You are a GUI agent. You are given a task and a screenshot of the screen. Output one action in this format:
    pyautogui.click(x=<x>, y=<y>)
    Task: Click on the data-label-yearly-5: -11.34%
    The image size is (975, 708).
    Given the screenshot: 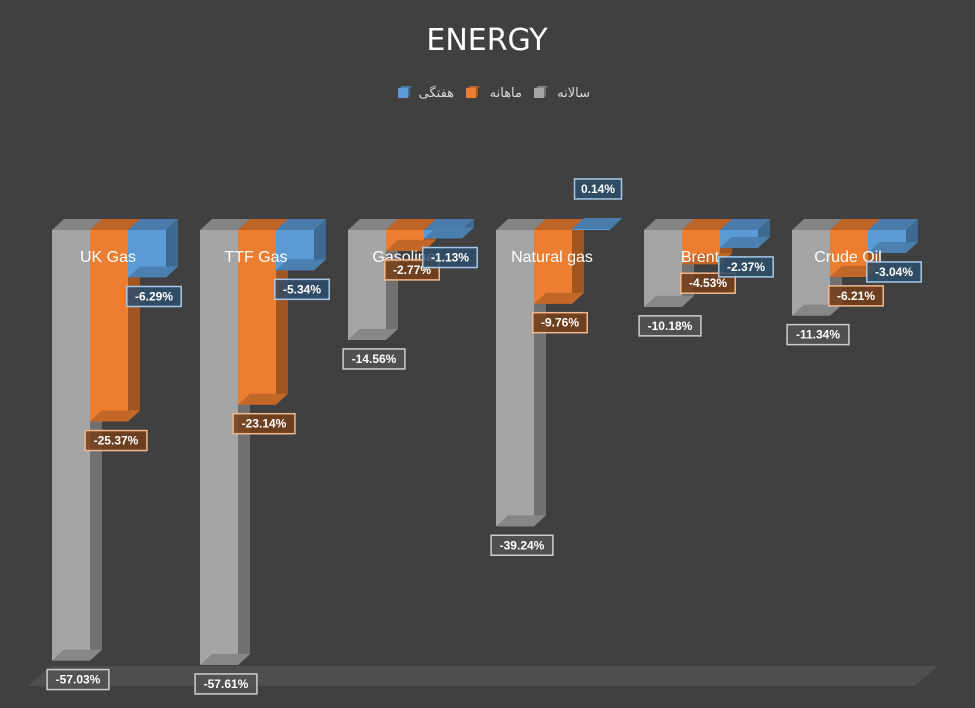 What is the action you would take?
    pyautogui.click(x=818, y=334)
    